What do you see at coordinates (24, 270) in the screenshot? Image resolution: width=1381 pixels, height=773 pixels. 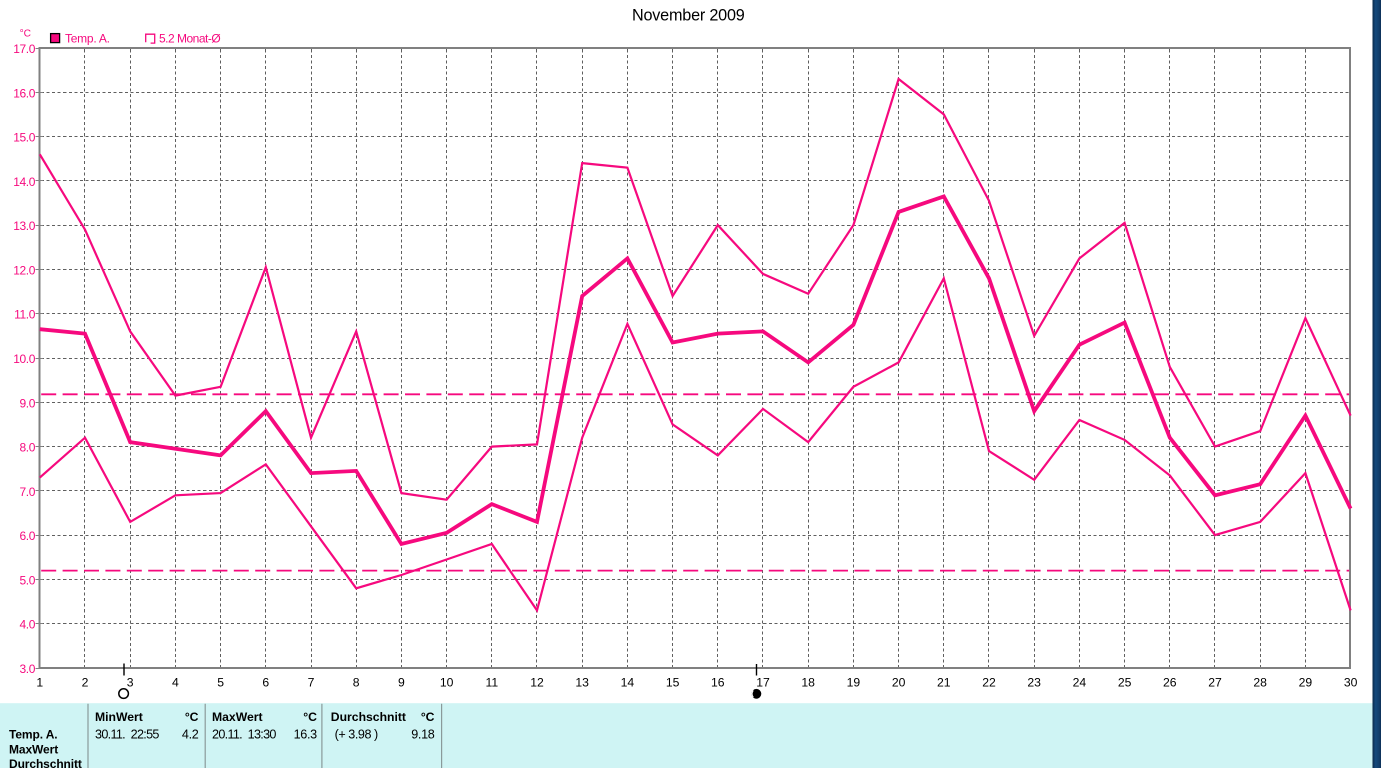 I see `svg-text: 12.0` at bounding box center [24, 270].